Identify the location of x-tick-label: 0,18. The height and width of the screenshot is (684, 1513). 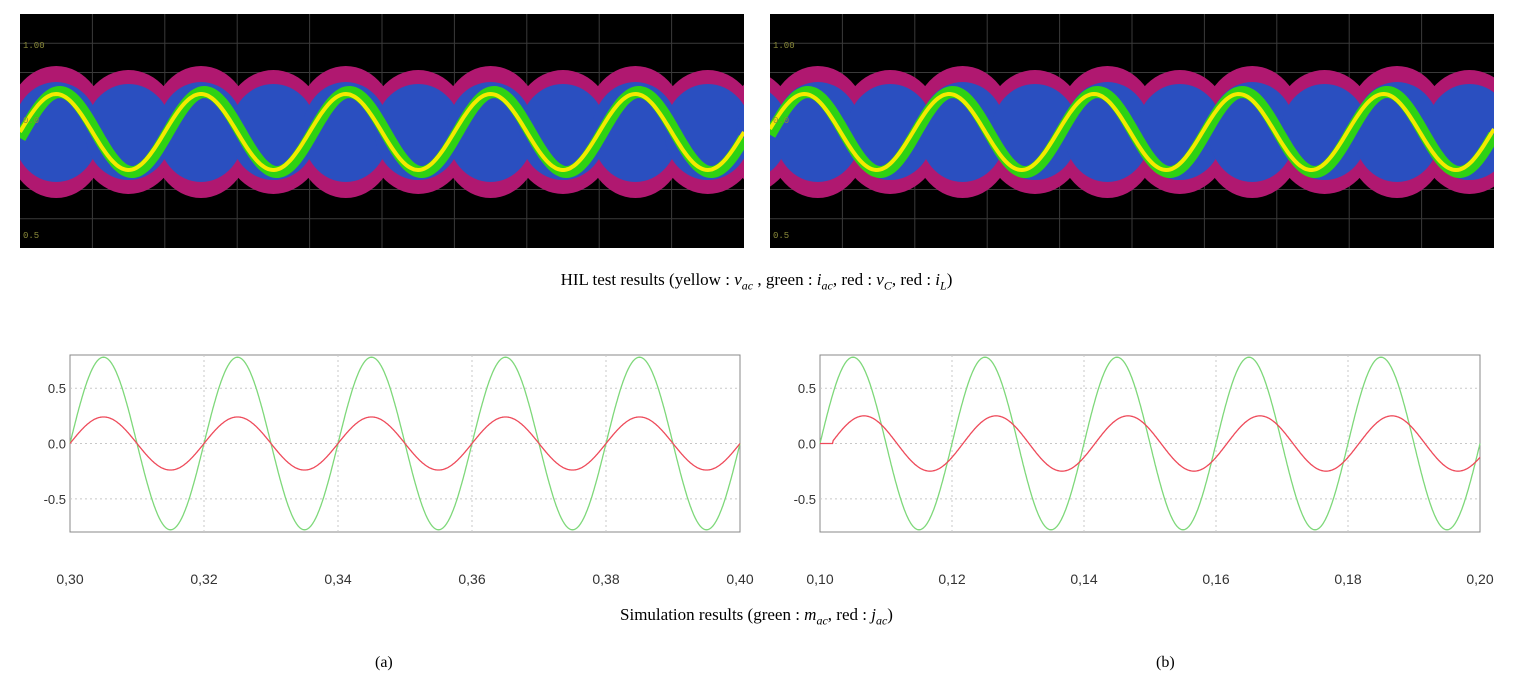
(1347, 579).